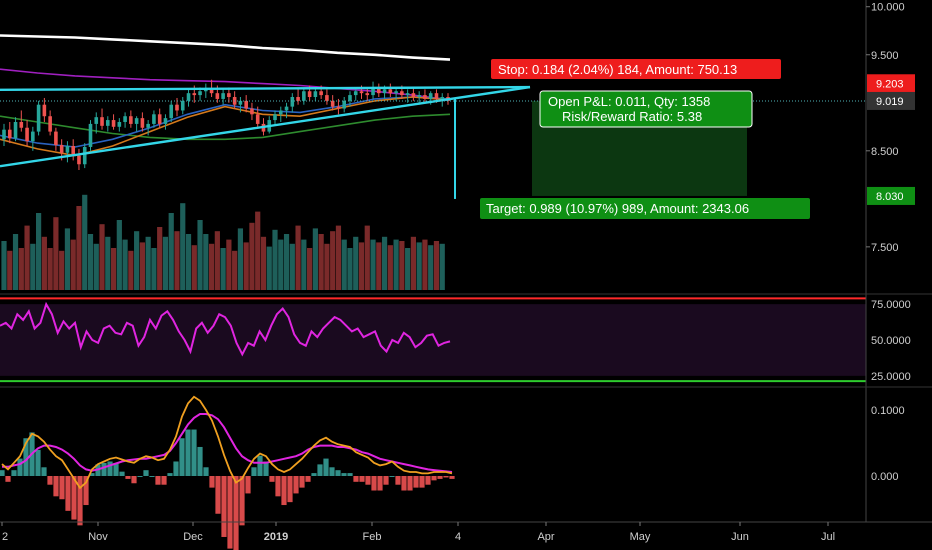  I want to click on macd-pane, so click(227, 472).